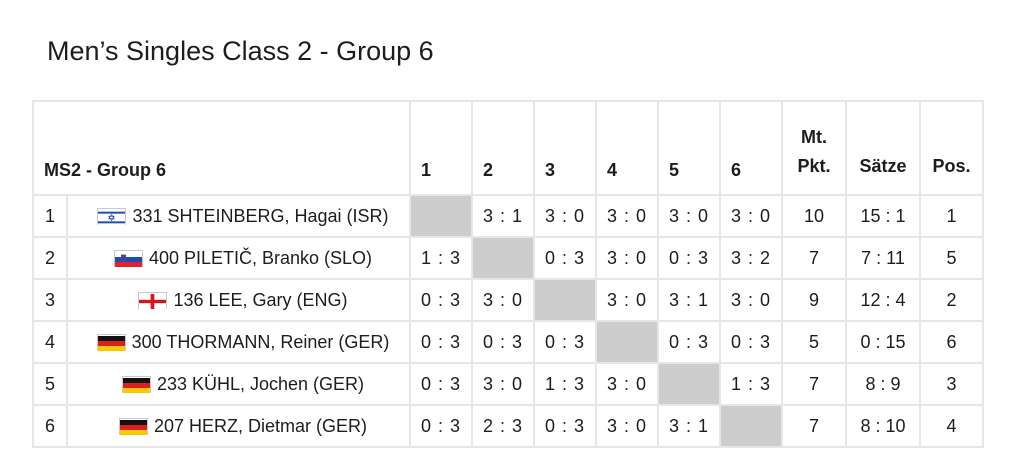 The image size is (1024, 464). I want to click on match-points: 5, so click(814, 342).